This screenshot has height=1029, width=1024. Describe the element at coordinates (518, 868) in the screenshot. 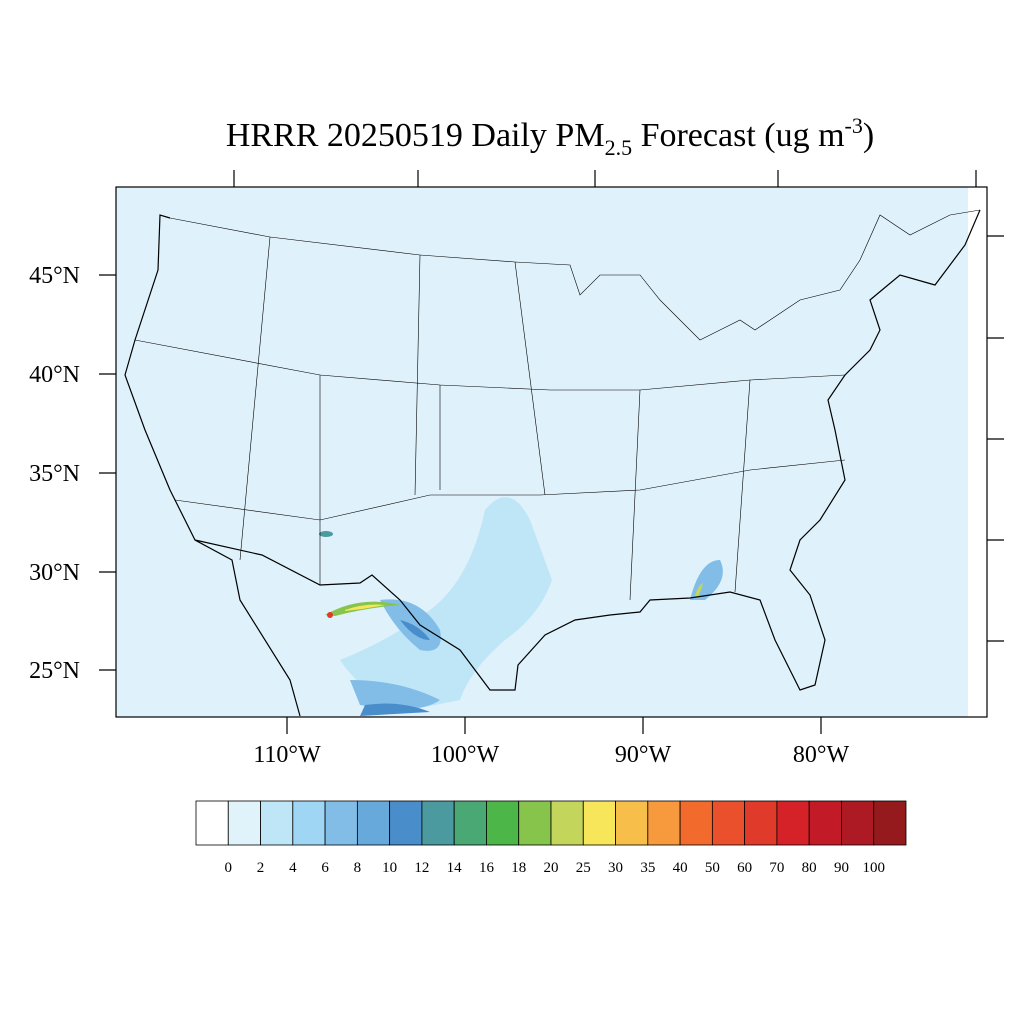

I see `colorbar-label: 18` at that location.